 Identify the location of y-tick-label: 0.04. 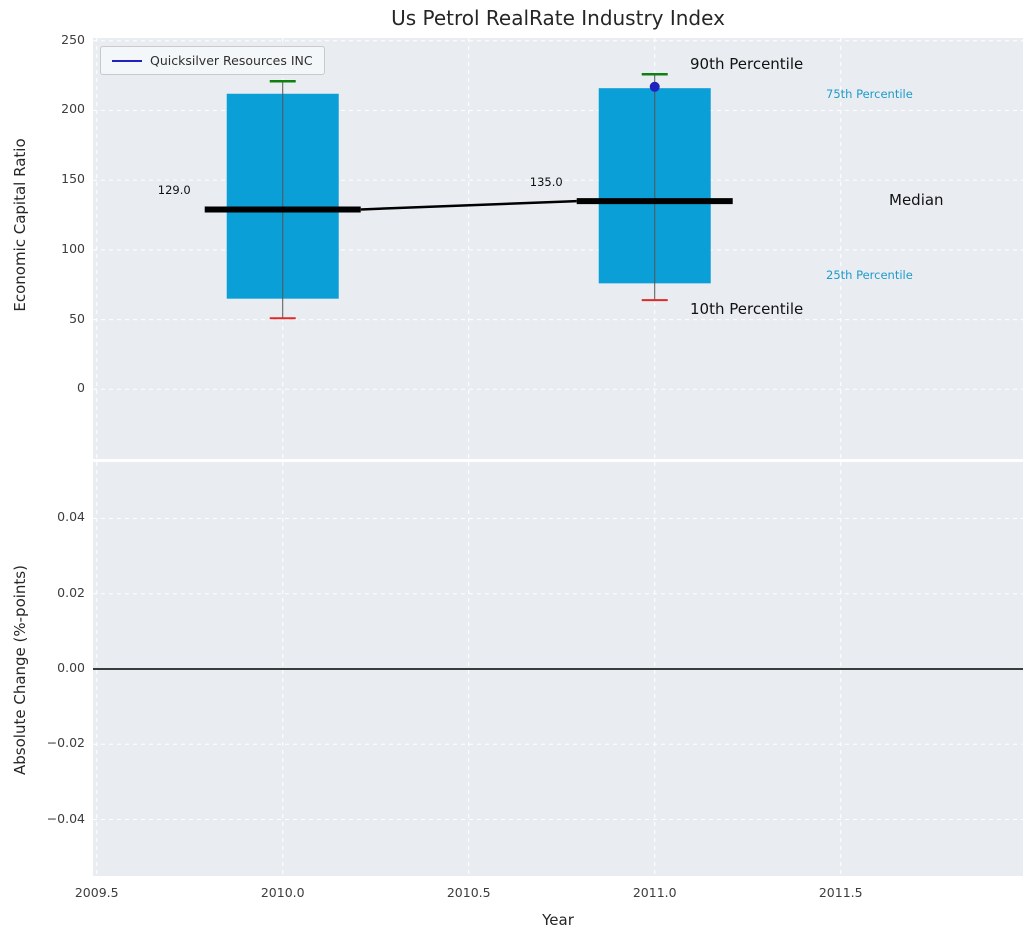
(71, 517).